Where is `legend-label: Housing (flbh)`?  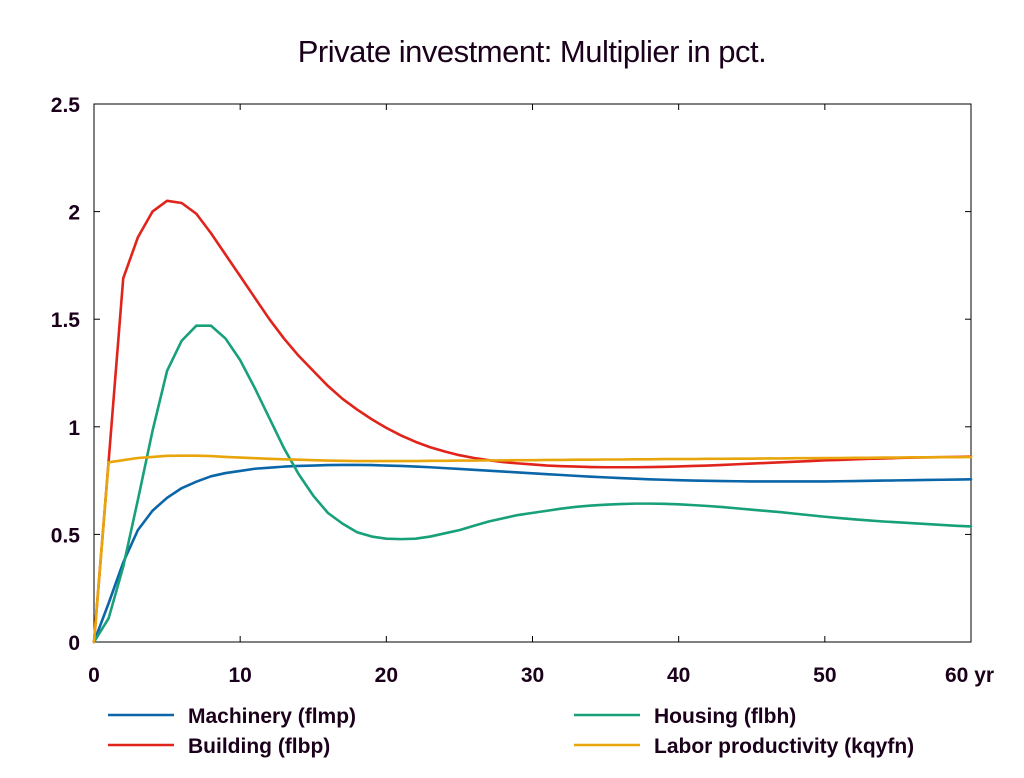 legend-label: Housing (flbh) is located at coordinates (725, 716).